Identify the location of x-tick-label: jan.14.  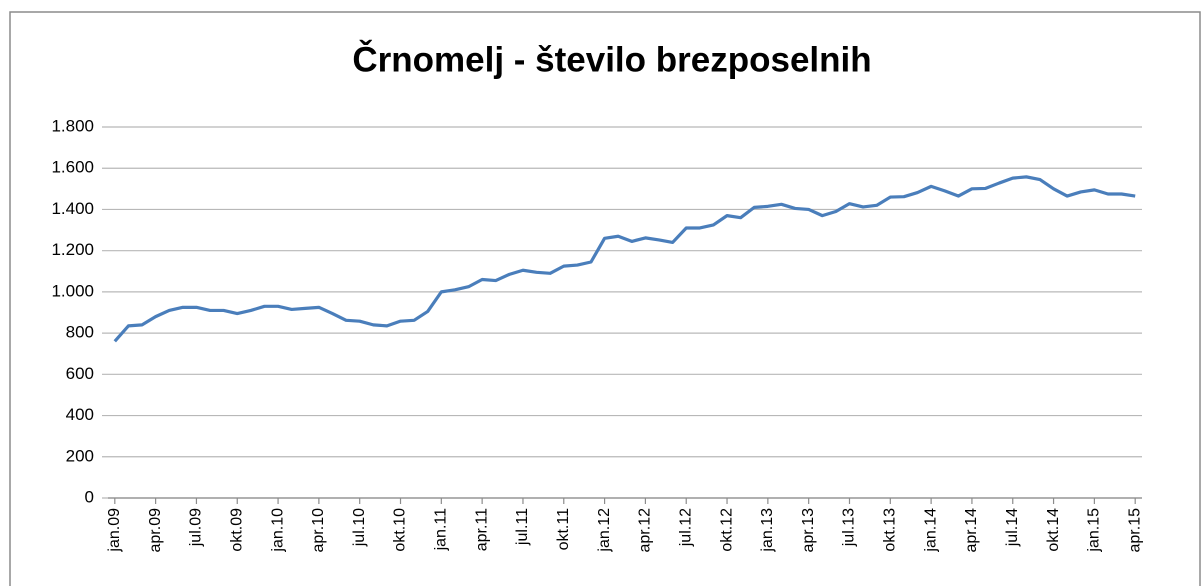
(930, 530).